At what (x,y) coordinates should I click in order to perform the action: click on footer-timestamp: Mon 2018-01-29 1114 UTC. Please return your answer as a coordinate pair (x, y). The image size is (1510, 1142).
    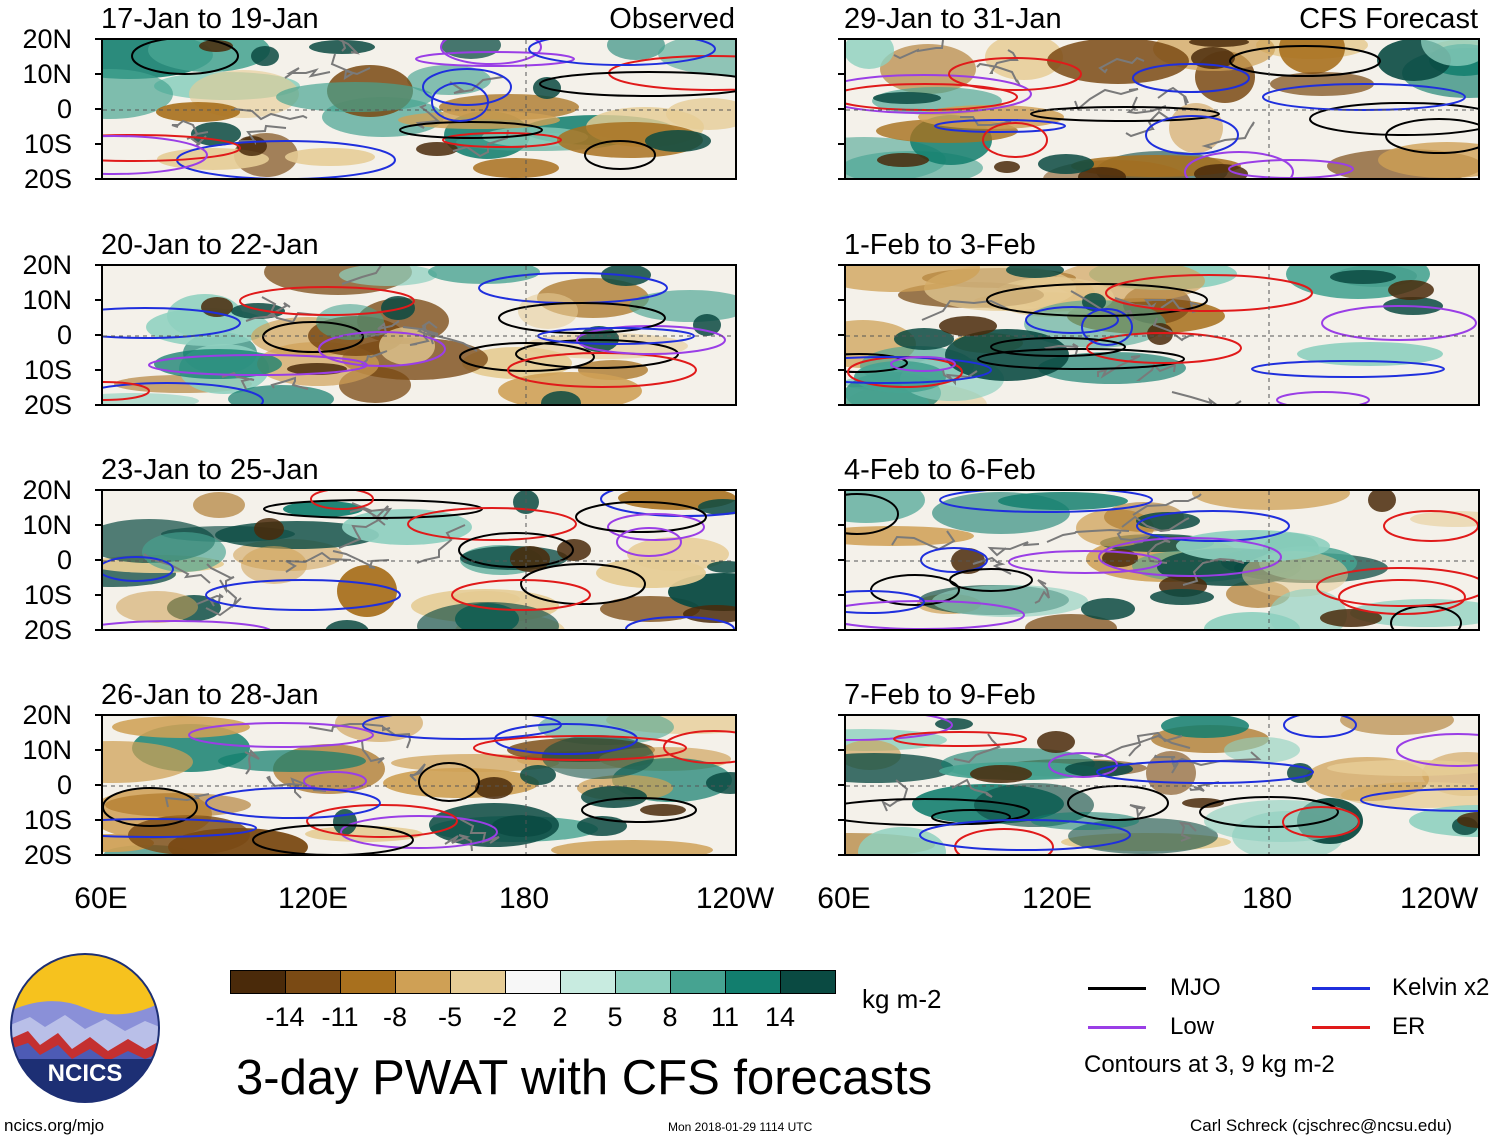
    Looking at the image, I should click on (740, 1127).